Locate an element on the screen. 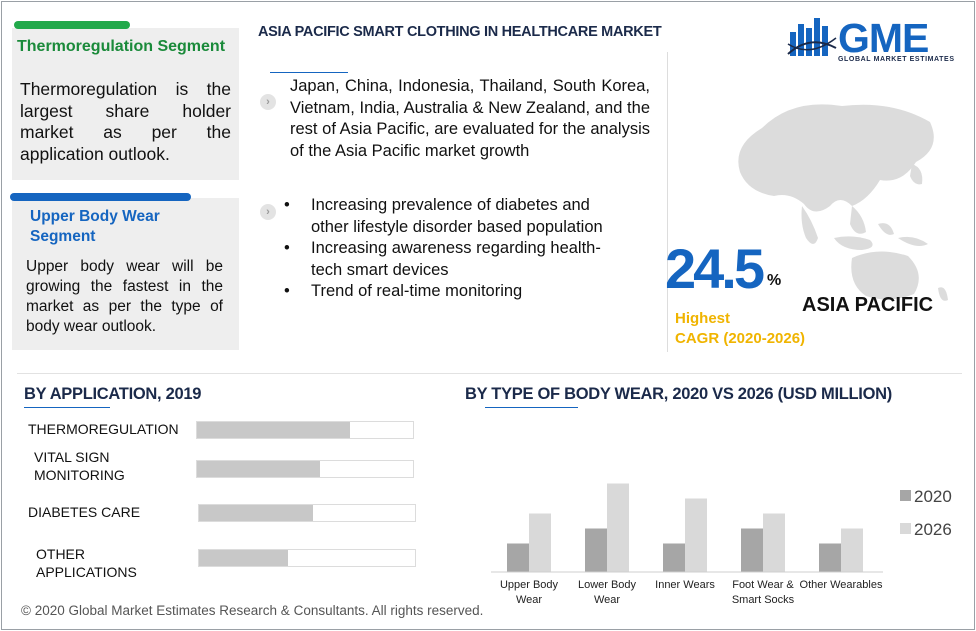  category-tick-label: Foot Wear & is located at coordinates (763, 585).